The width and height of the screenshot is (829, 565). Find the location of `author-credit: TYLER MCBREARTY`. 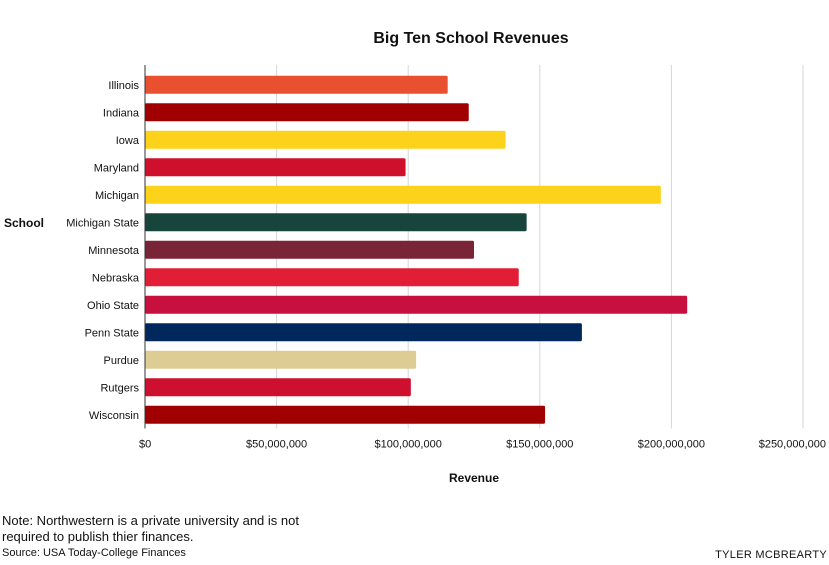

author-credit: TYLER MCBREARTY is located at coordinates (771, 555).